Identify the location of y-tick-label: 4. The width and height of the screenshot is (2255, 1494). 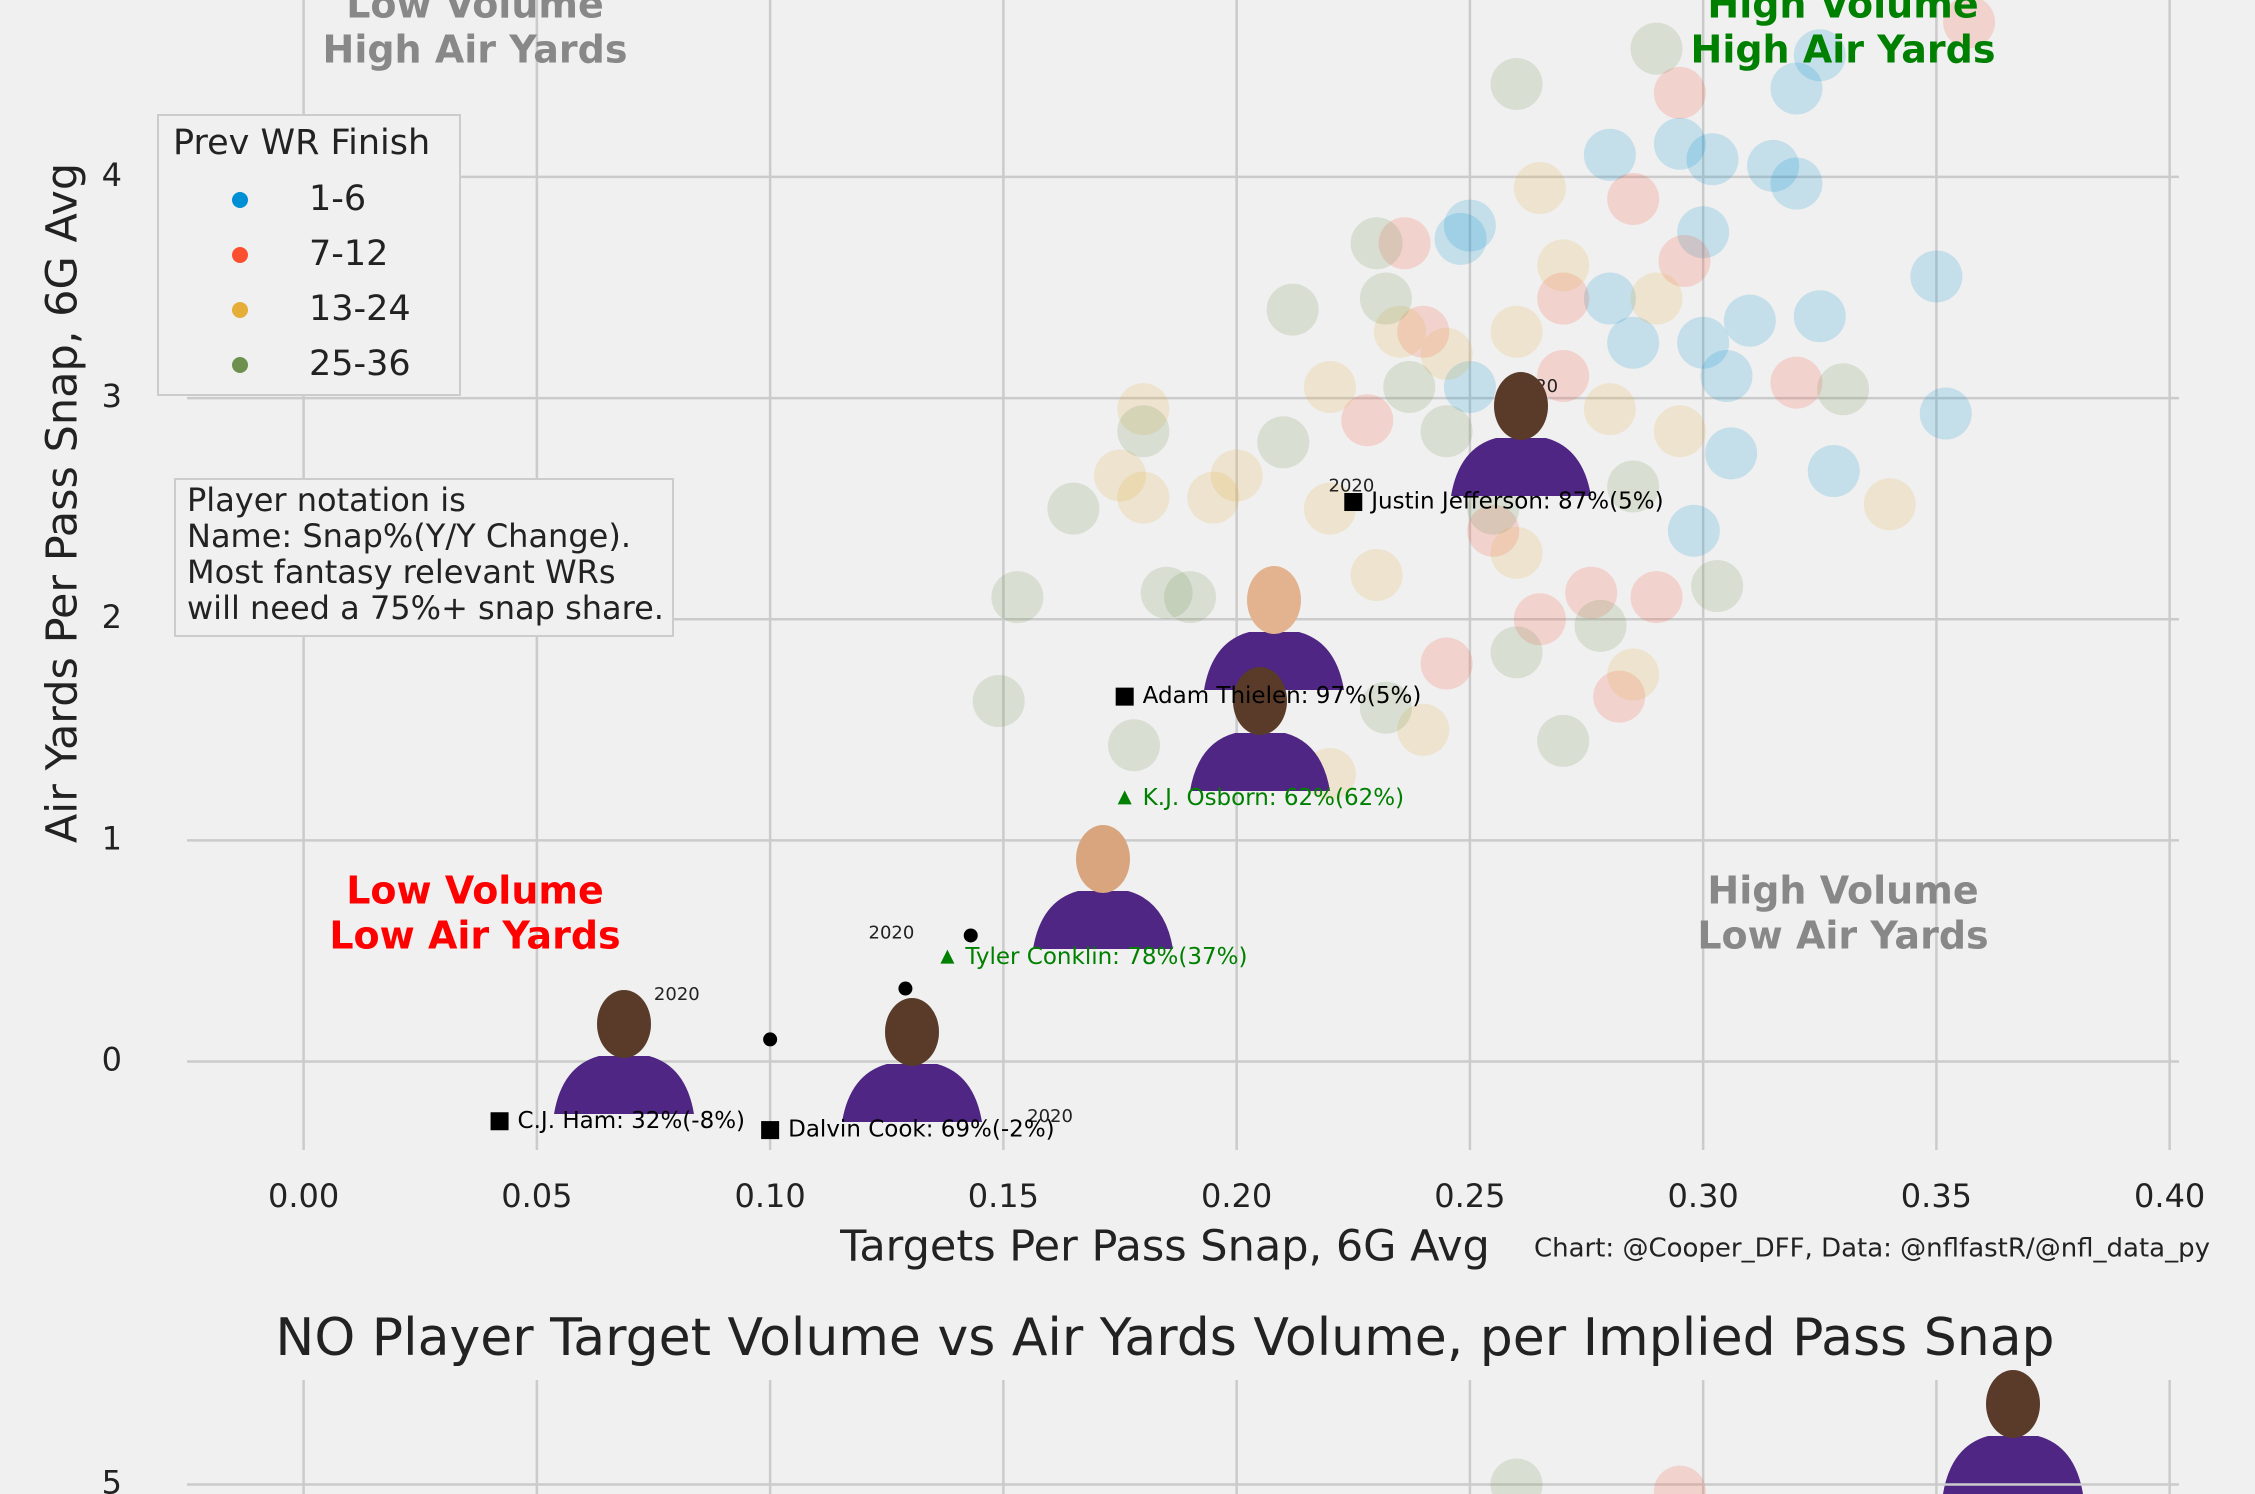
(112, 175).